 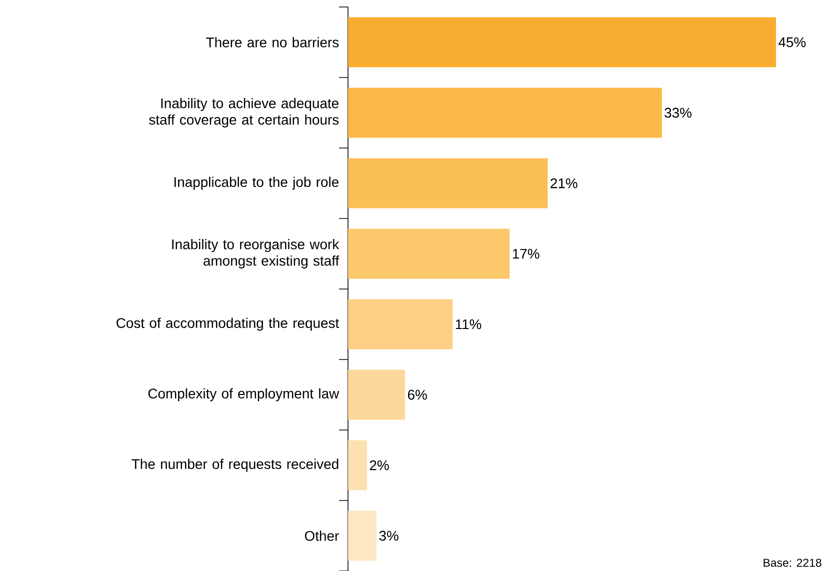 What do you see at coordinates (244, 395) in the screenshot?
I see `y-tick-label: Complexity of employment law` at bounding box center [244, 395].